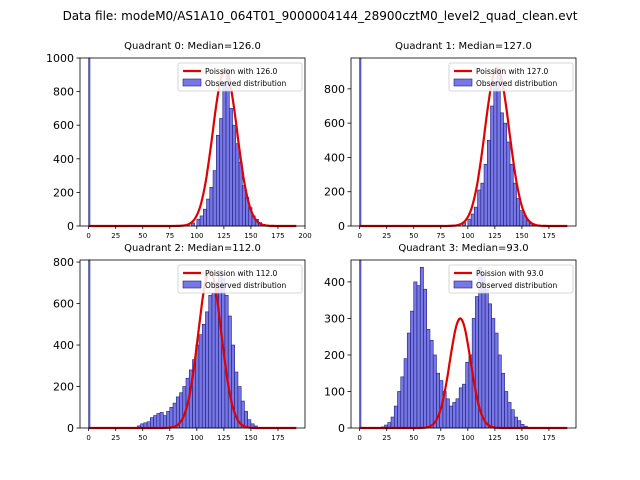  Describe the element at coordinates (241, 273) in the screenshot. I see `legend-line-label: Poission with 112.0` at that location.